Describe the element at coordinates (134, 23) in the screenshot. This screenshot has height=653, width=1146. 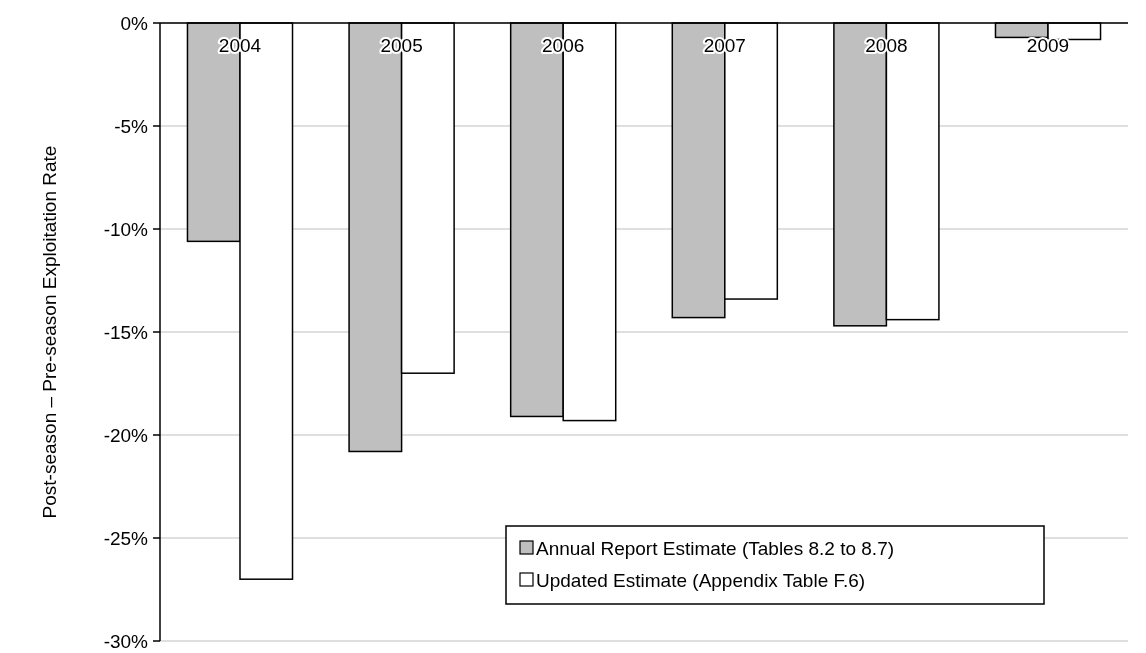
I see `y-tick-label: 0%` at that location.